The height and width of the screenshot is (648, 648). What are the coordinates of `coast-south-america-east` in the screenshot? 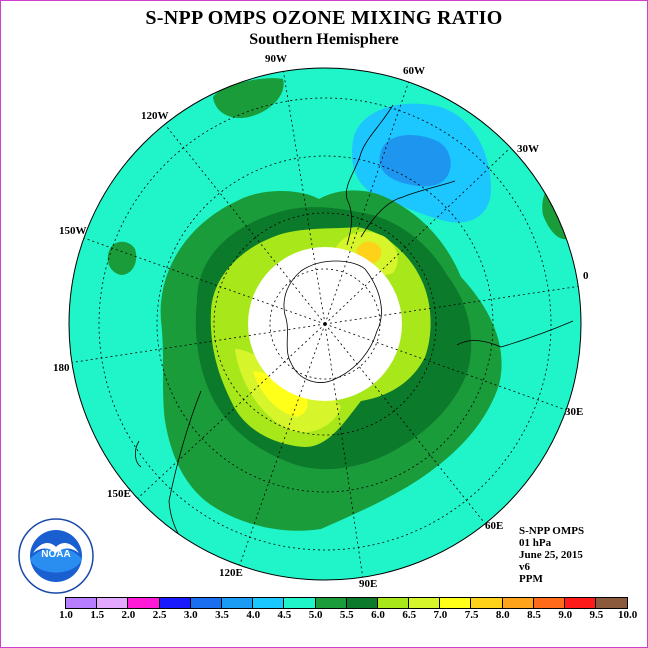 It's located at (408, 209).